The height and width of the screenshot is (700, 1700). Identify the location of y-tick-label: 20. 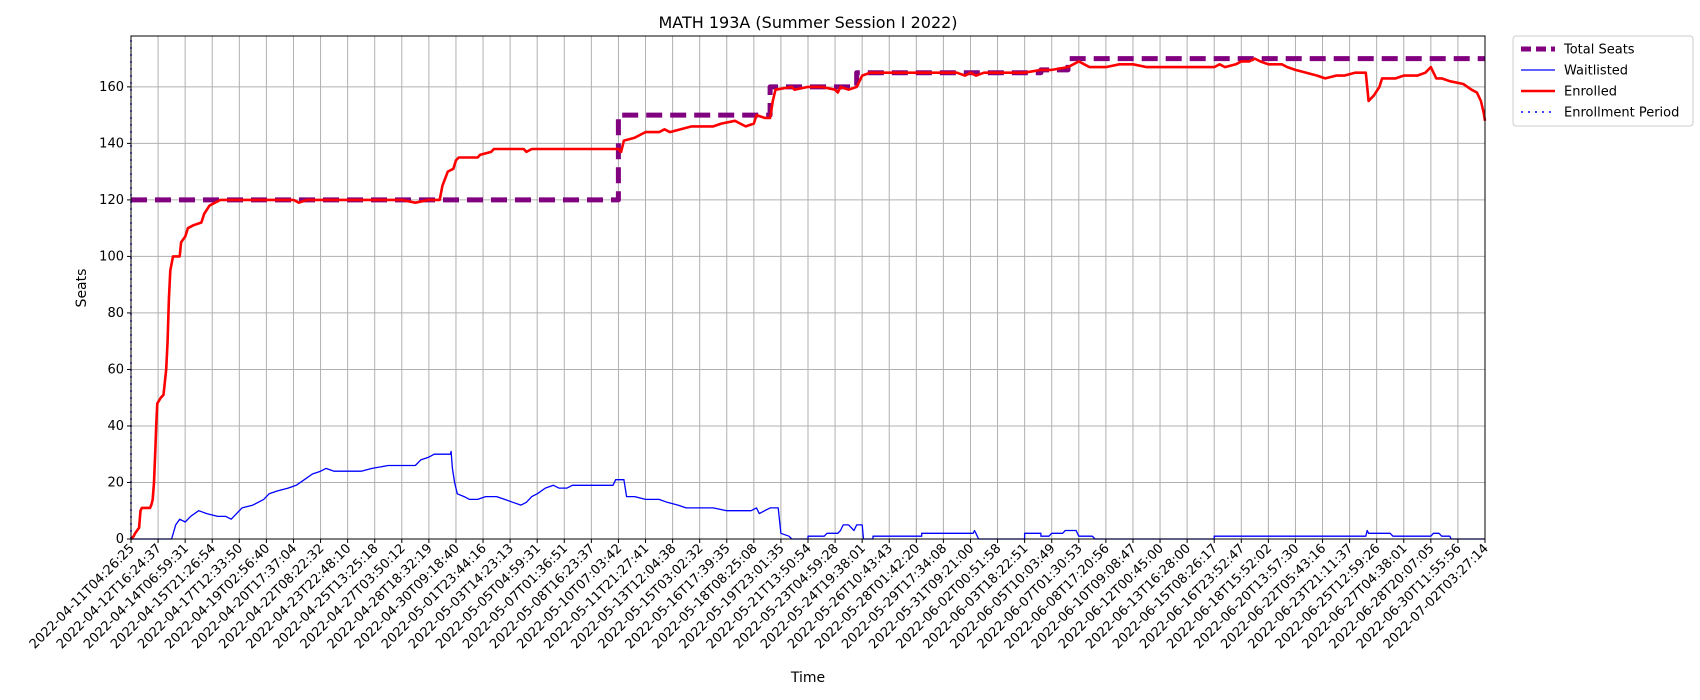
(115, 482).